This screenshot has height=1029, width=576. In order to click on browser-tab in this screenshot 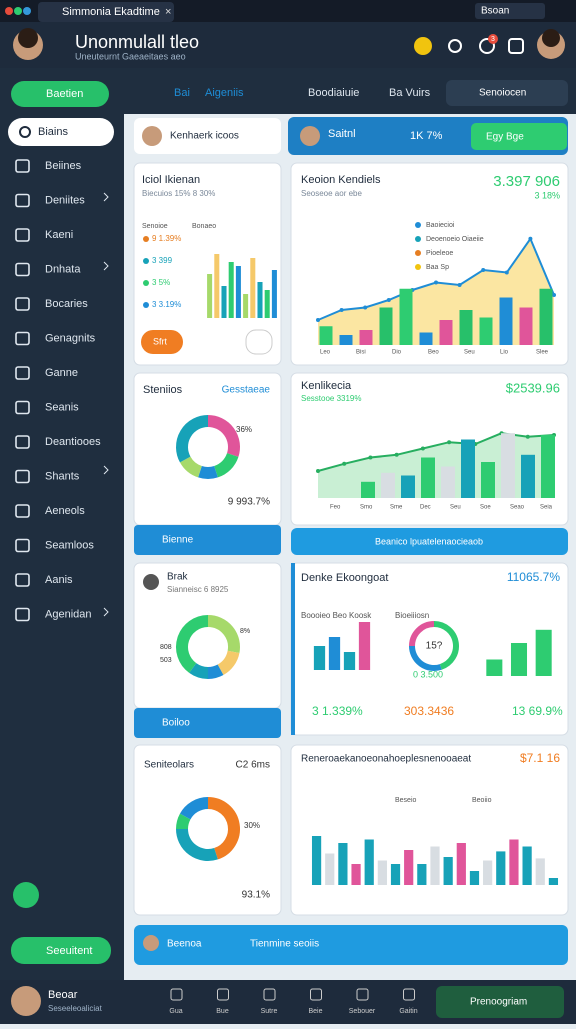, I will do `click(106, 12)`.